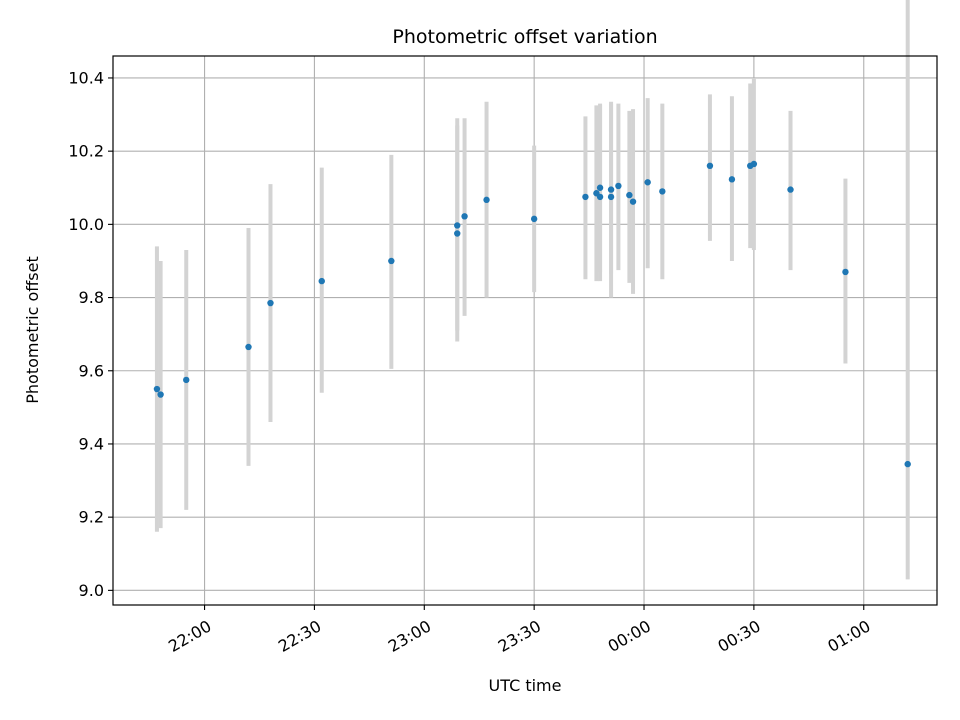  Describe the element at coordinates (525, 685) in the screenshot. I see `x-axis-title: UTC time` at that location.